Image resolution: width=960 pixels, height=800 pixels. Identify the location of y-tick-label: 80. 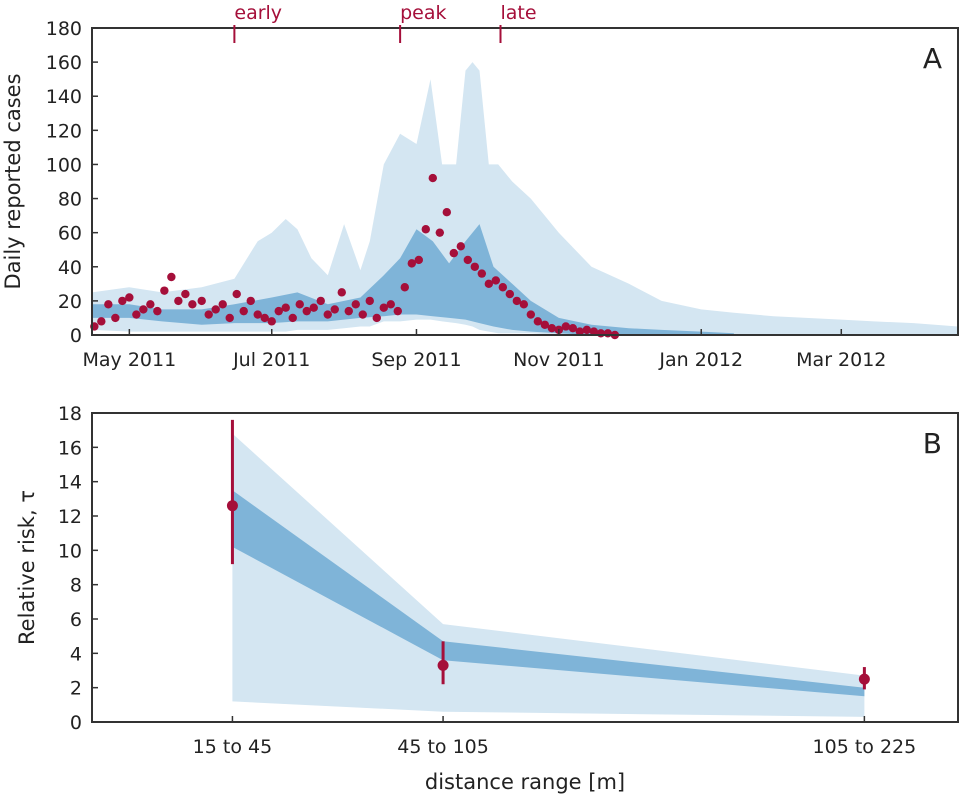
(70, 200).